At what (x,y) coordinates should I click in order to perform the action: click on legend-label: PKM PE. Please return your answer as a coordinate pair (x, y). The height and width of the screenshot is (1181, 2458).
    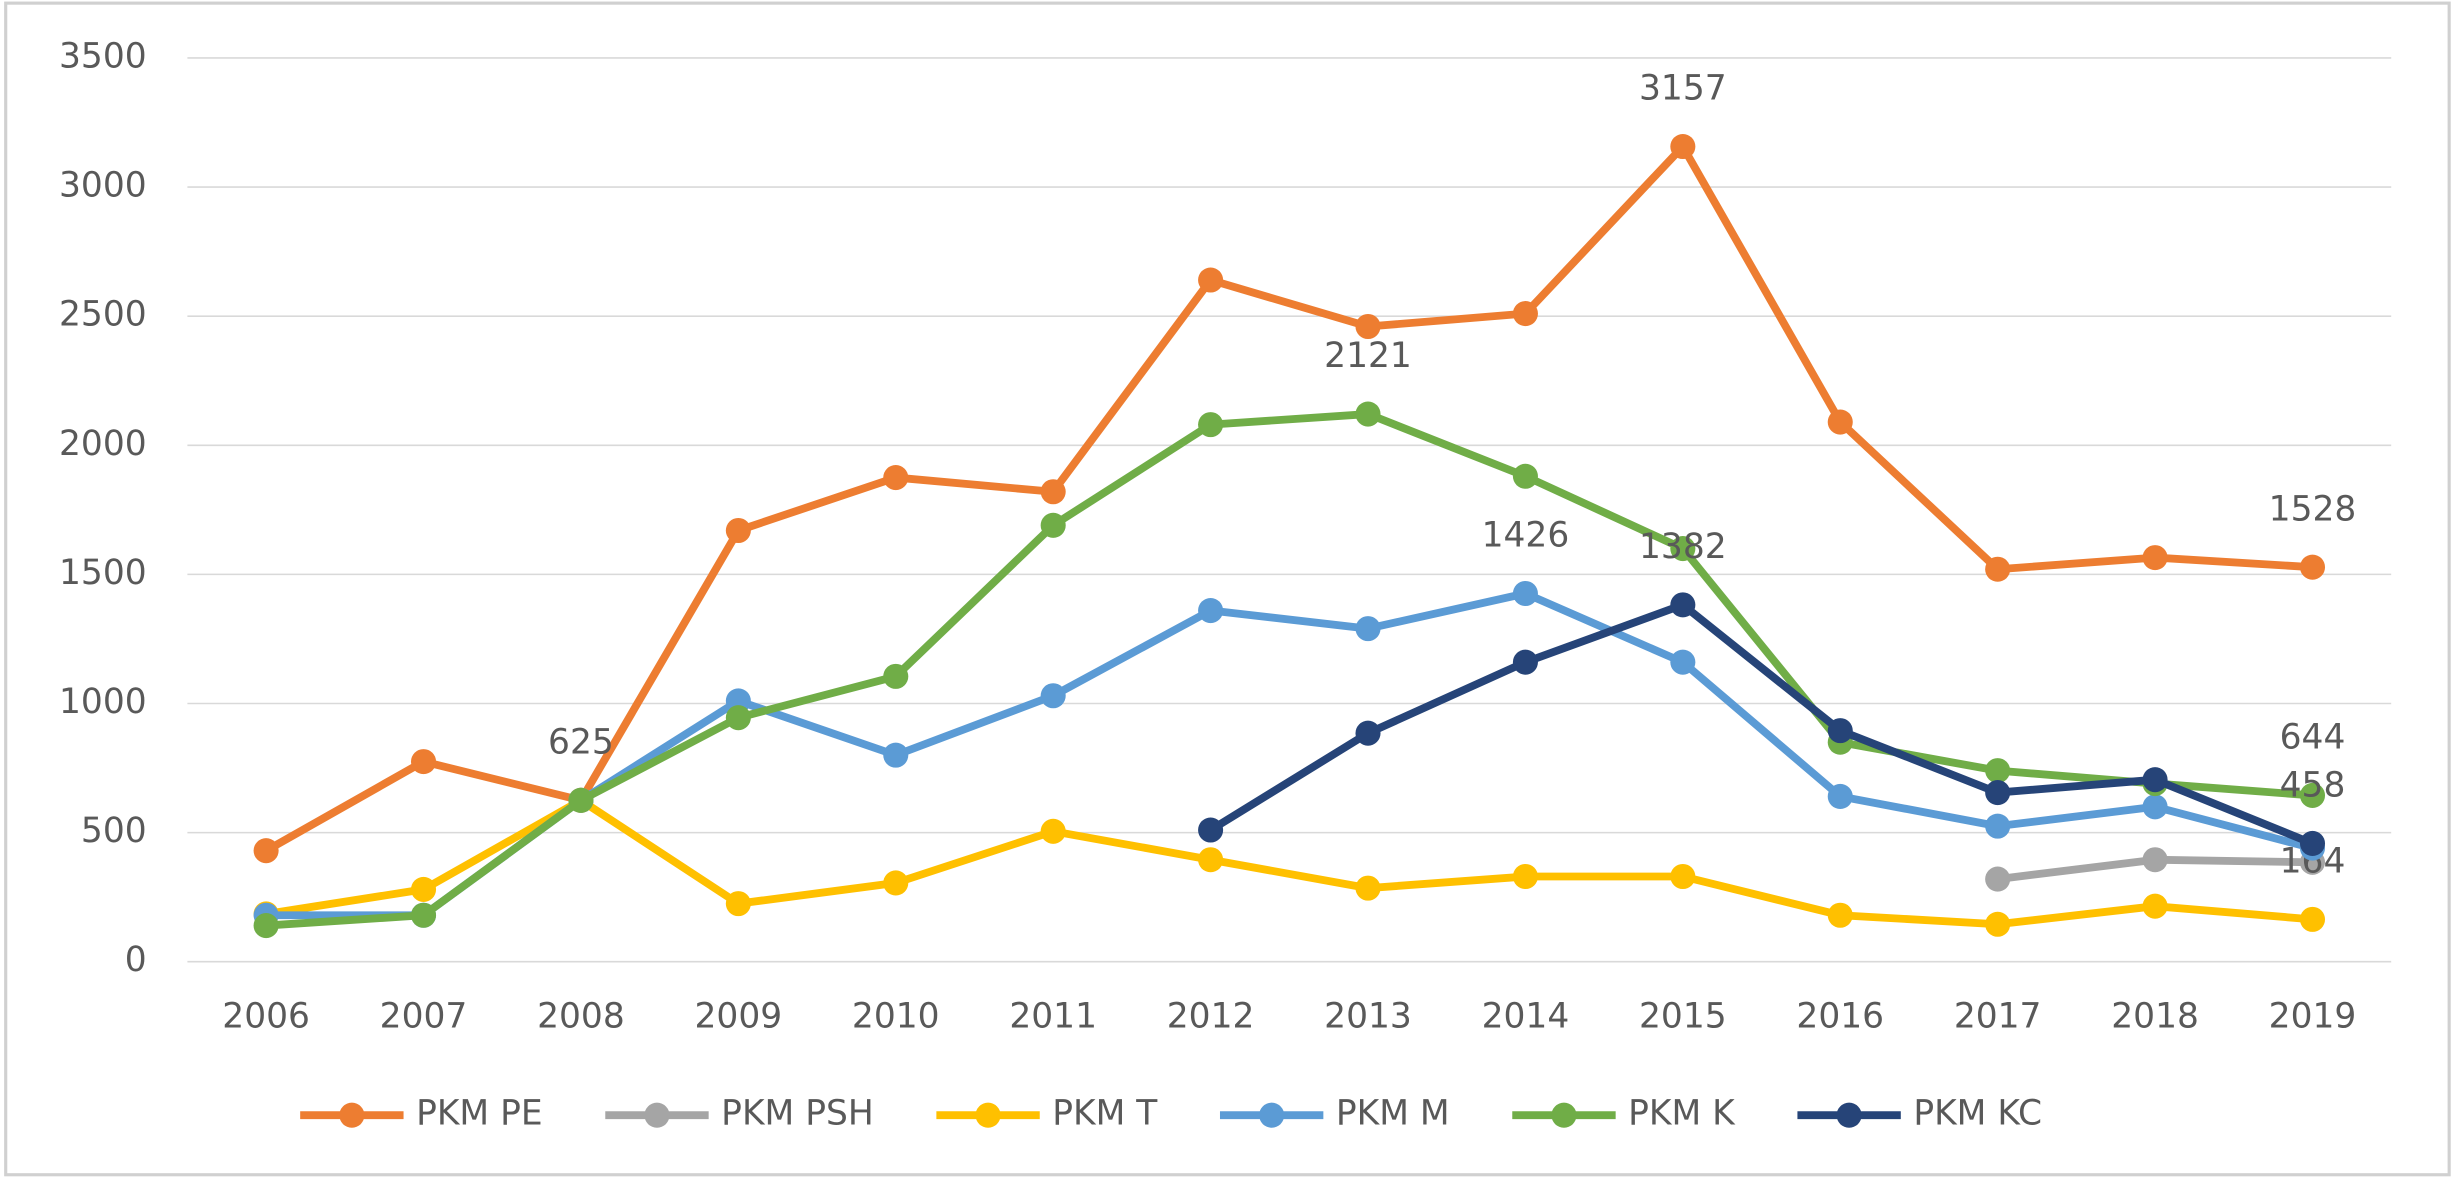
    Looking at the image, I should click on (479, 1114).